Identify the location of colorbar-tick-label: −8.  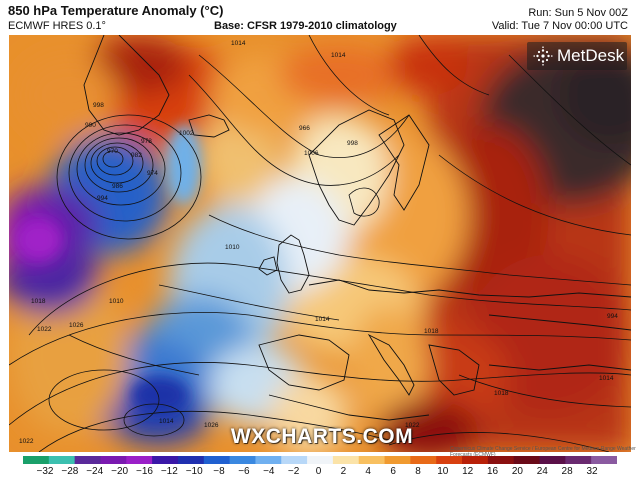
(219, 471).